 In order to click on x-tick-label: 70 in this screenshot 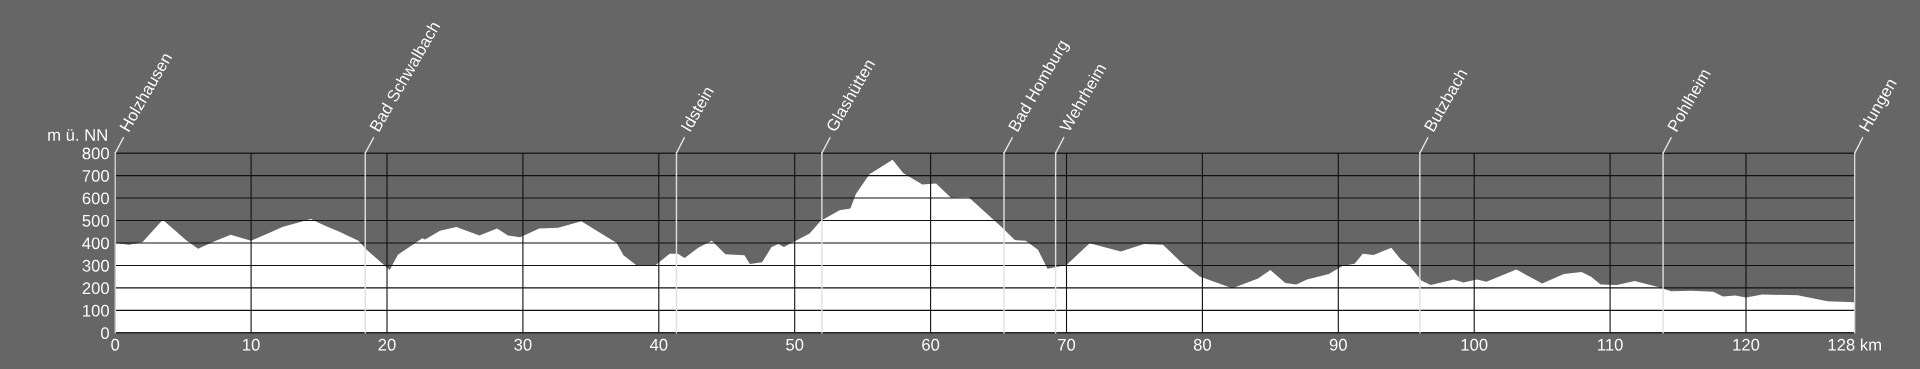, I will do `click(1067, 344)`.